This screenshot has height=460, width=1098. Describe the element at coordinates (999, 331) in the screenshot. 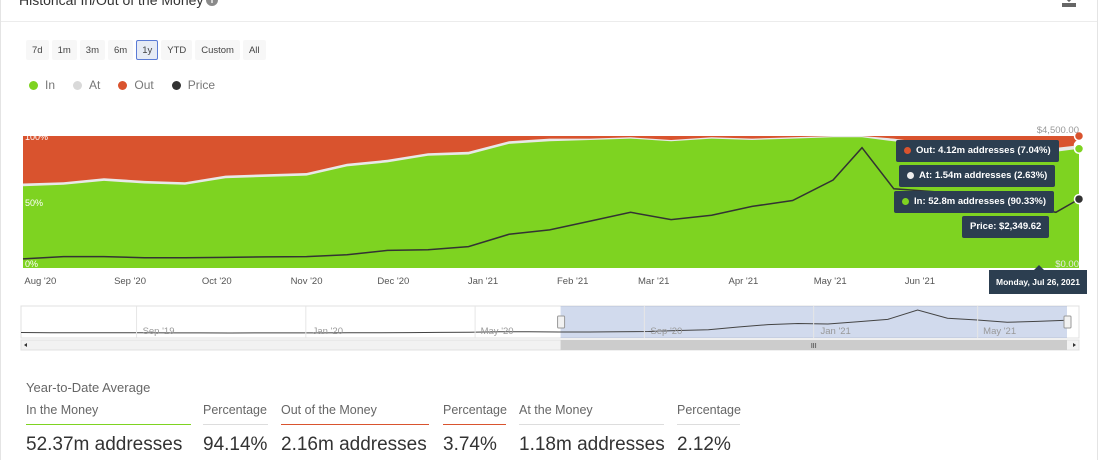

I see `navigator-tick-label: May '21` at that location.